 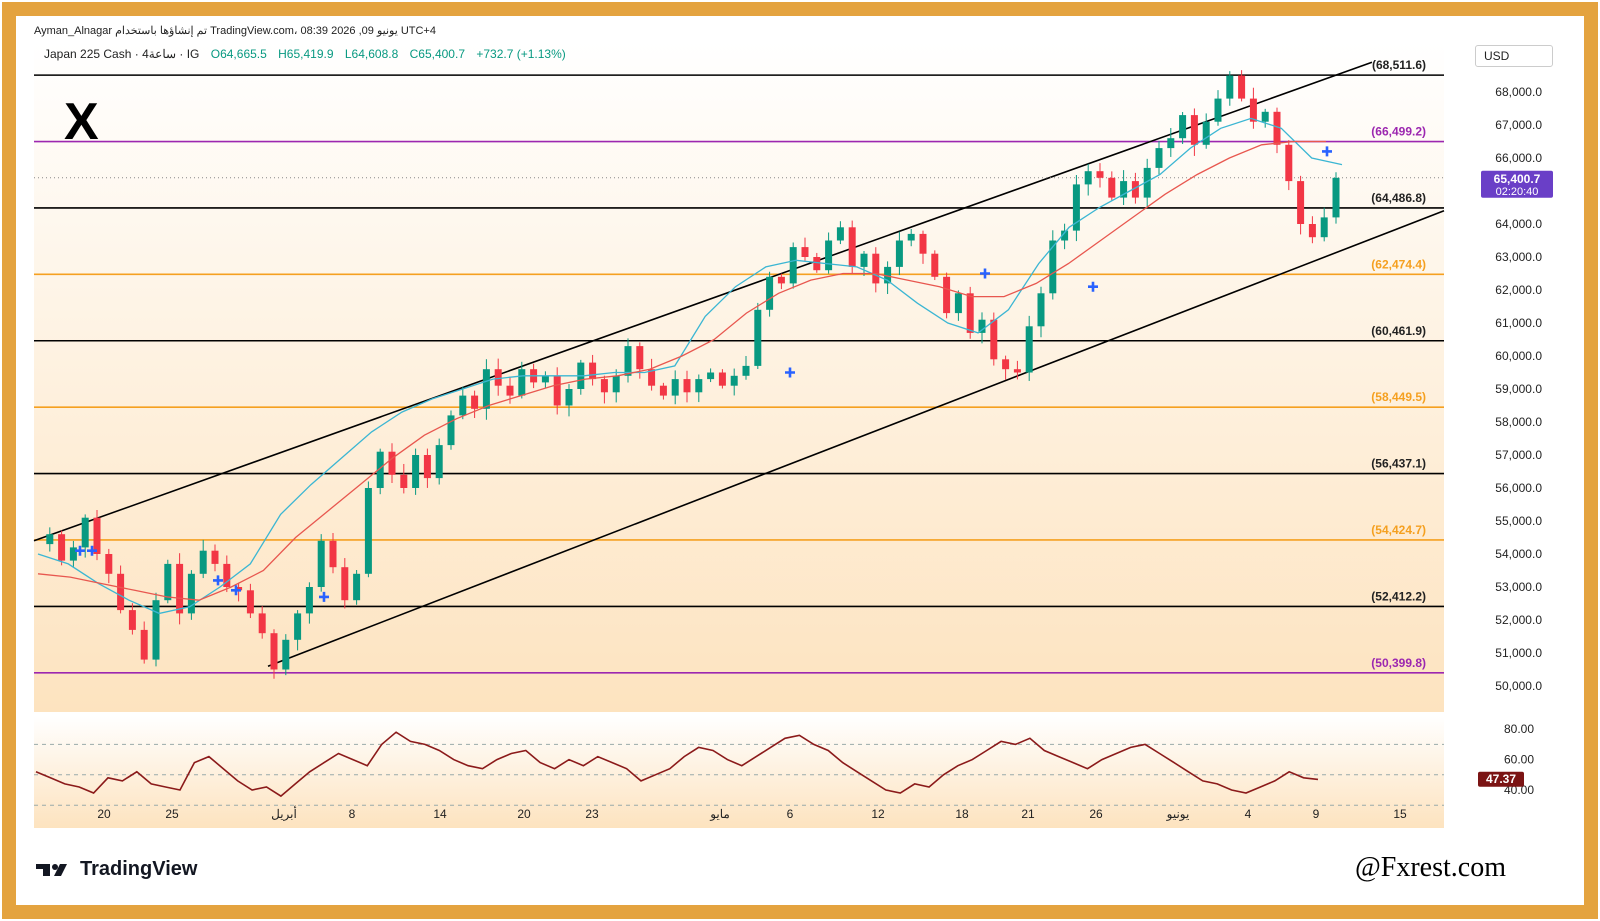 What do you see at coordinates (719, 814) in the screenshot?
I see `time-axis-tick: مايو` at bounding box center [719, 814].